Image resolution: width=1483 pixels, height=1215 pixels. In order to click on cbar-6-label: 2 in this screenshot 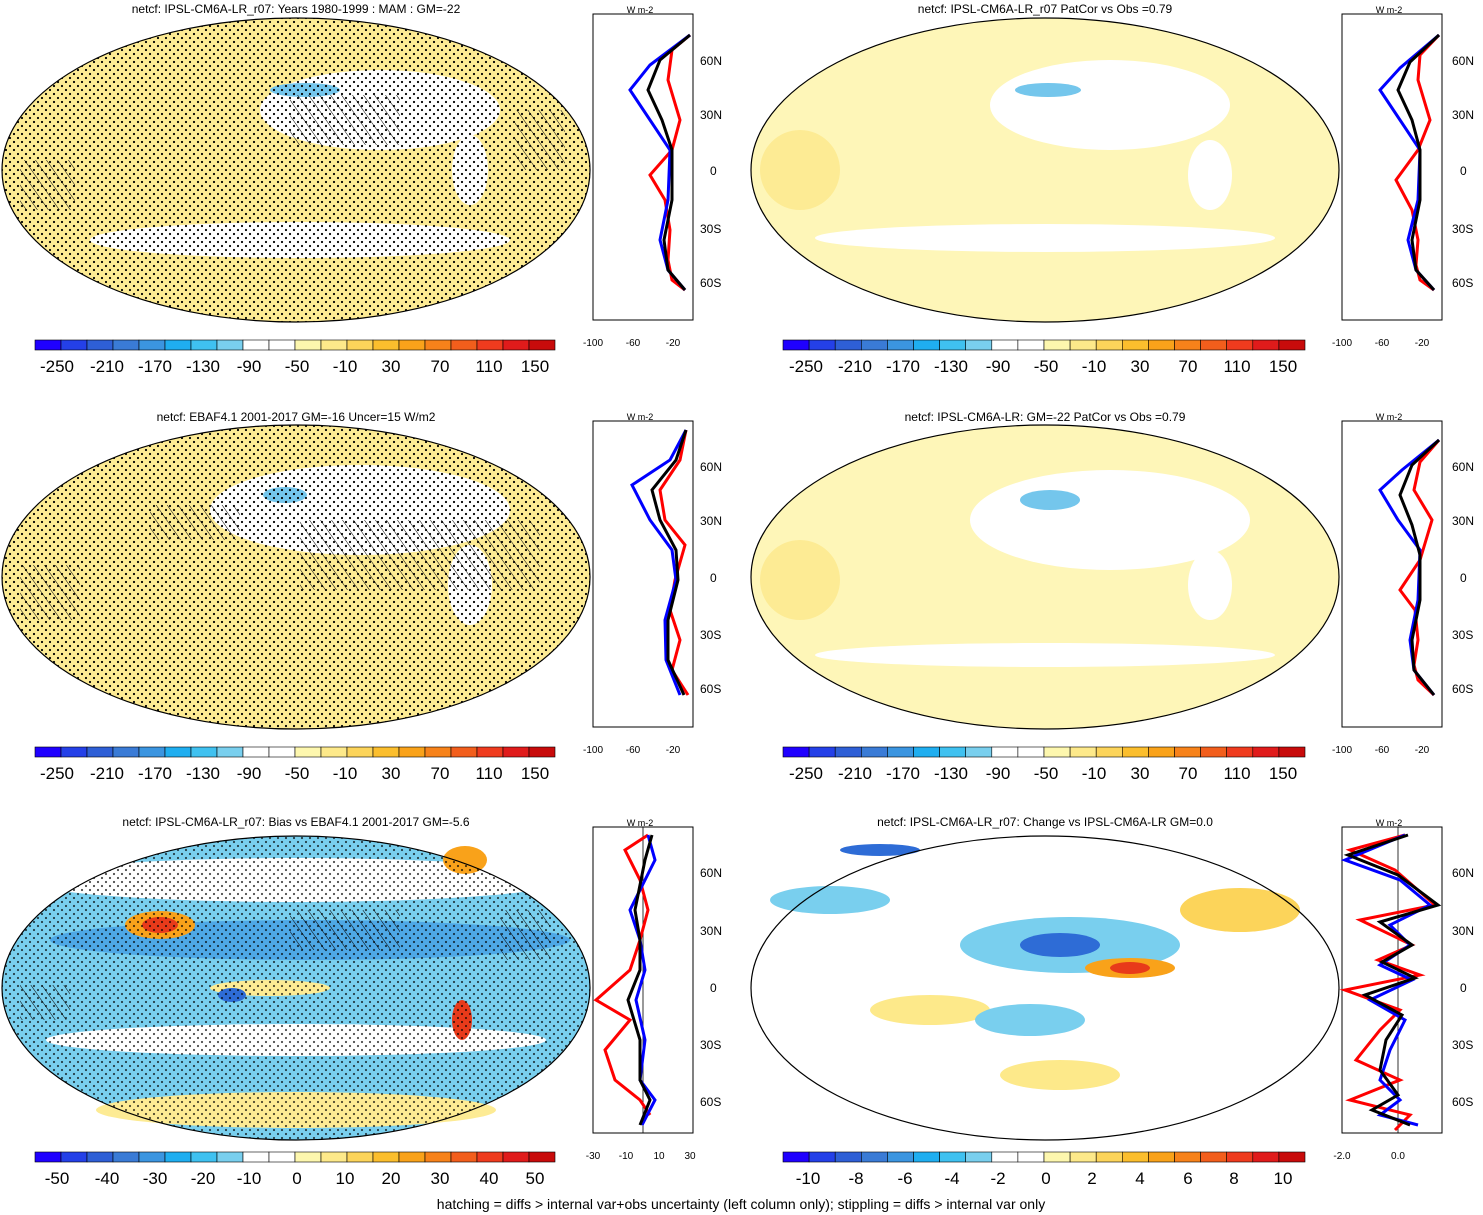, I will do `click(1091, 1178)`.